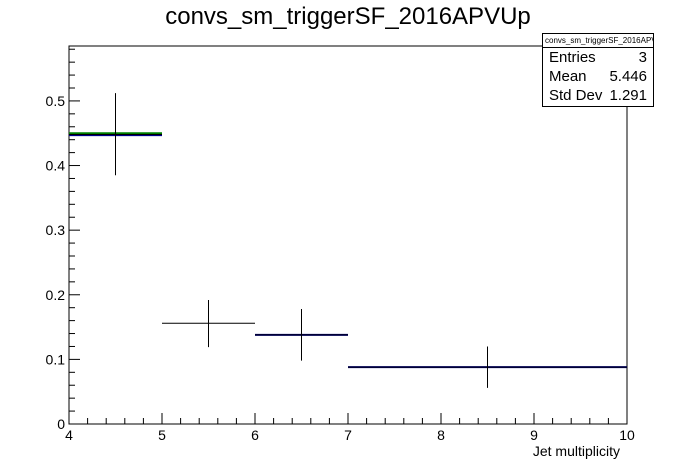 Image resolution: width=696 pixels, height=472 pixels. I want to click on stats-row-stddev: Std Dev 1.291, so click(598, 95).